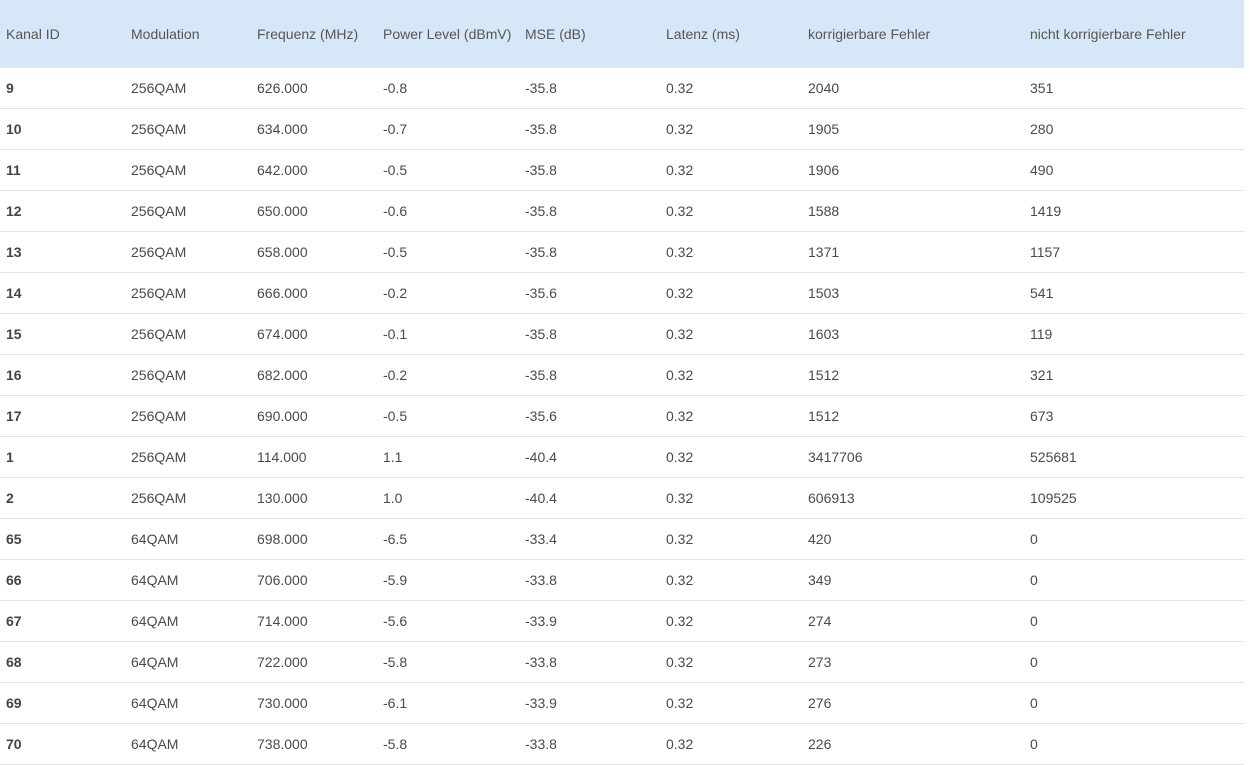 The image size is (1249, 765). Describe the element at coordinates (314, 129) in the screenshot. I see `cell-frequenz: 634.000` at that location.